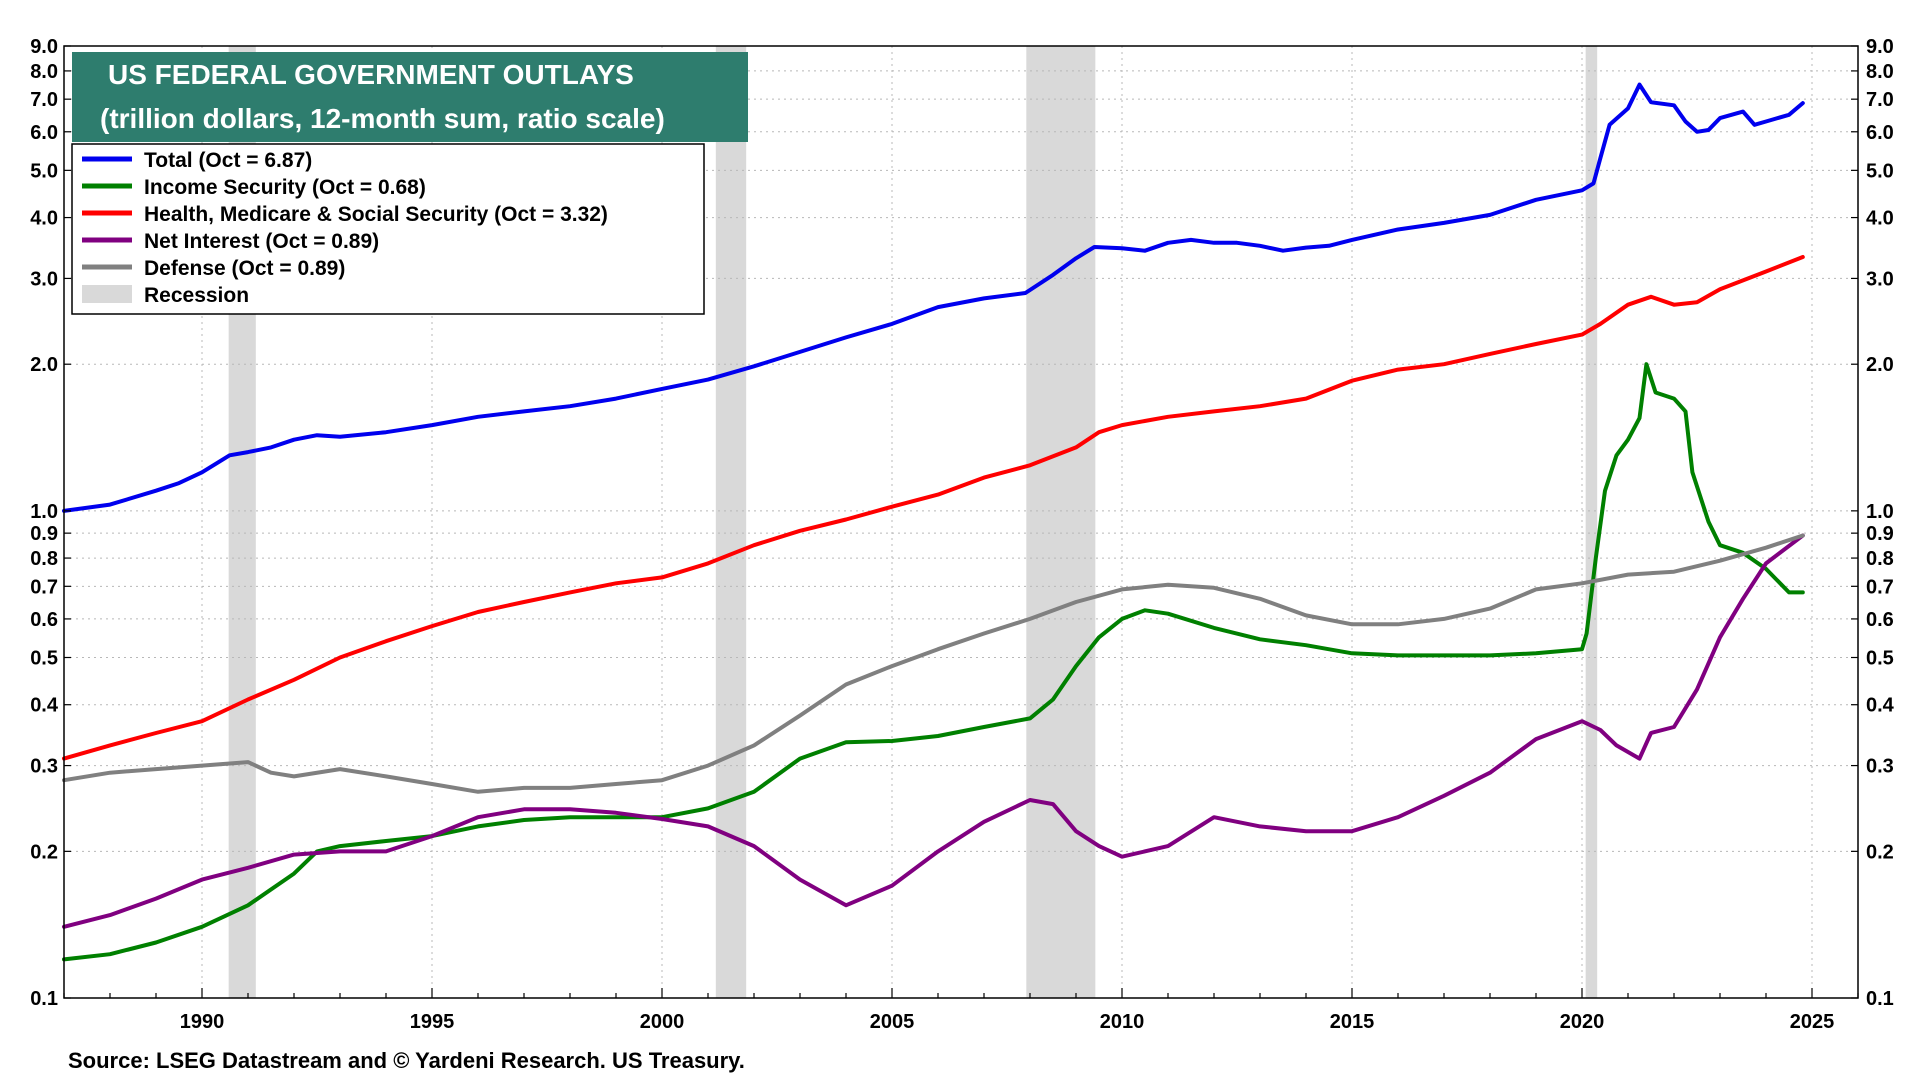  Describe the element at coordinates (1880, 706) in the screenshot. I see `y-tick-label-right: 0.4` at that location.